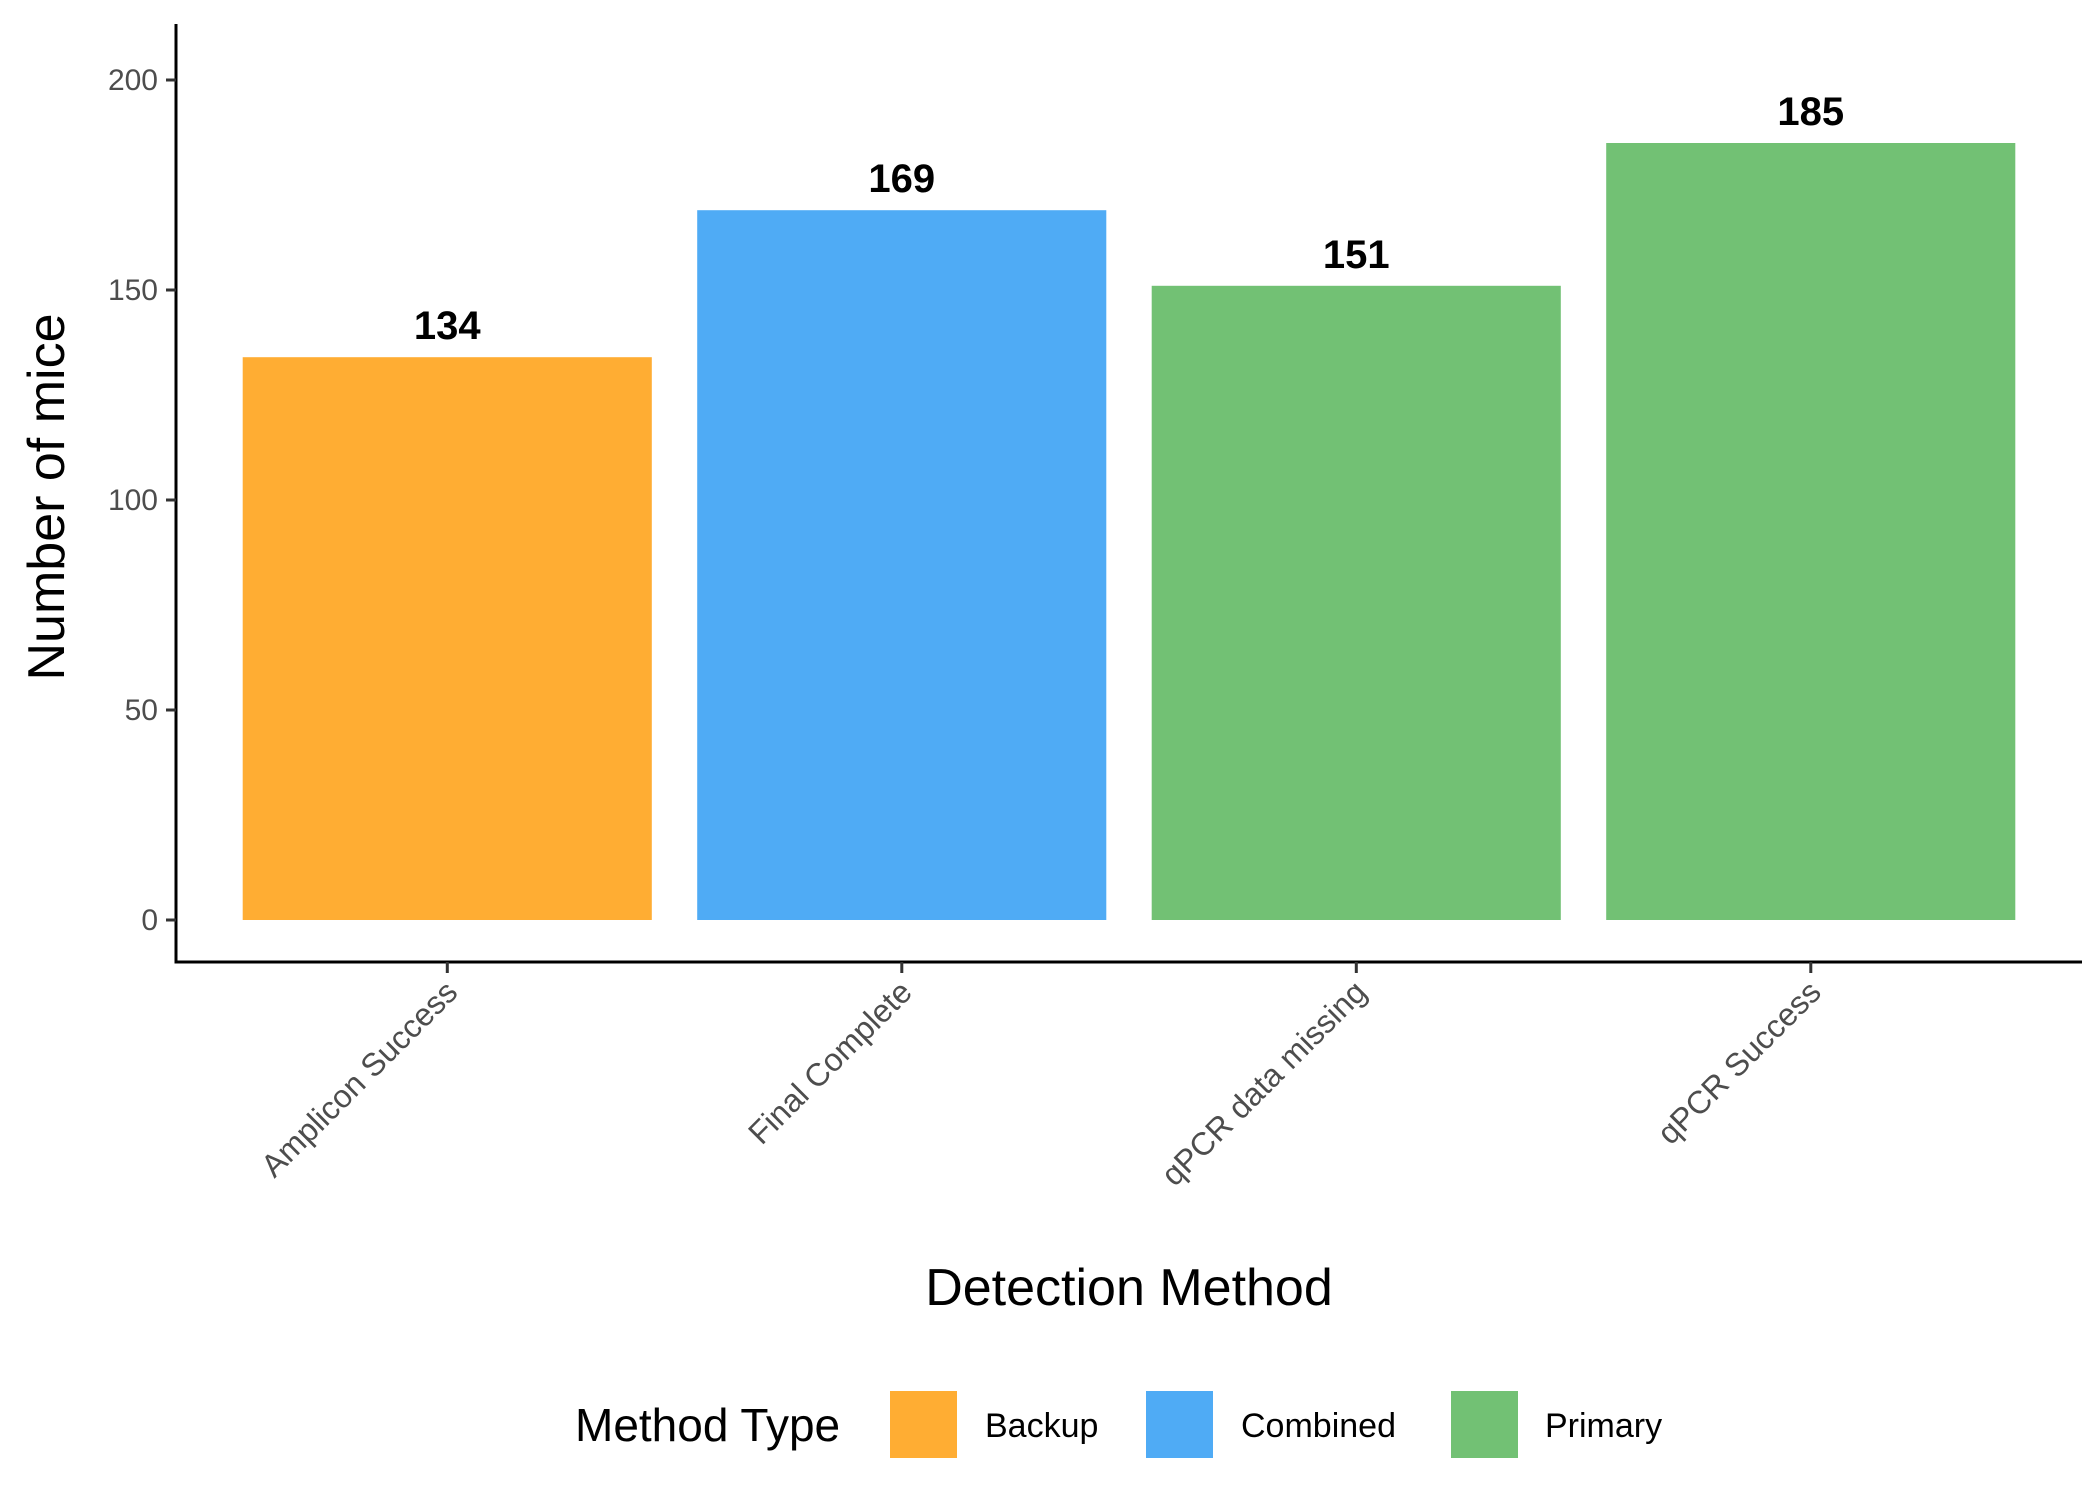 This screenshot has height=1500, width=2100. Describe the element at coordinates (133, 80) in the screenshot. I see `y-tick-label: 200` at that location.